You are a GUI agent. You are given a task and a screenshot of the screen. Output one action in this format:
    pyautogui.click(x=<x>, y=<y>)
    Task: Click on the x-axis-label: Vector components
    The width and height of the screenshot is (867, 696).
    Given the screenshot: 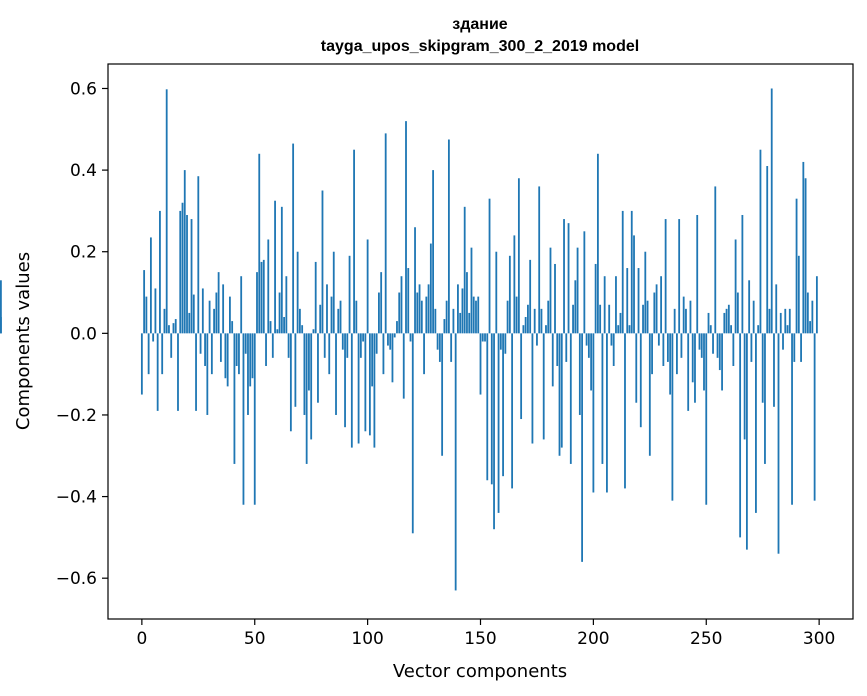 What is the action you would take?
    pyautogui.click(x=480, y=671)
    